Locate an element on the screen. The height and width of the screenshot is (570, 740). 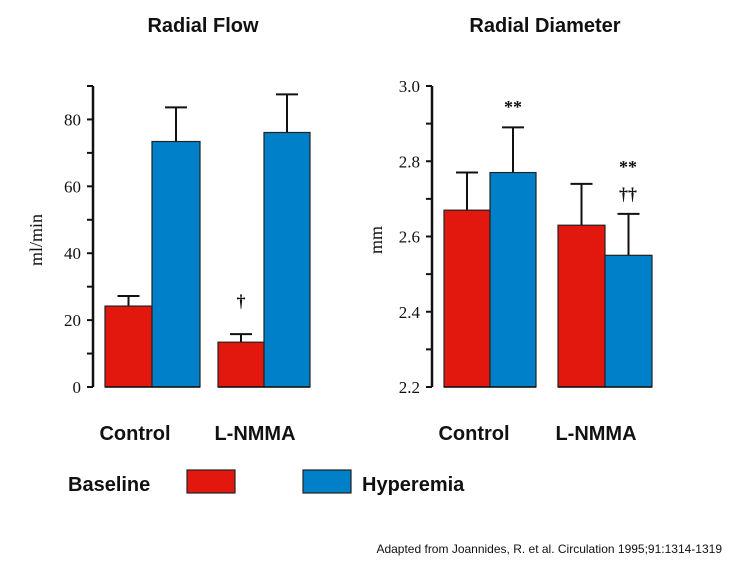
legend-swatch-hyperemia is located at coordinates (327, 481).